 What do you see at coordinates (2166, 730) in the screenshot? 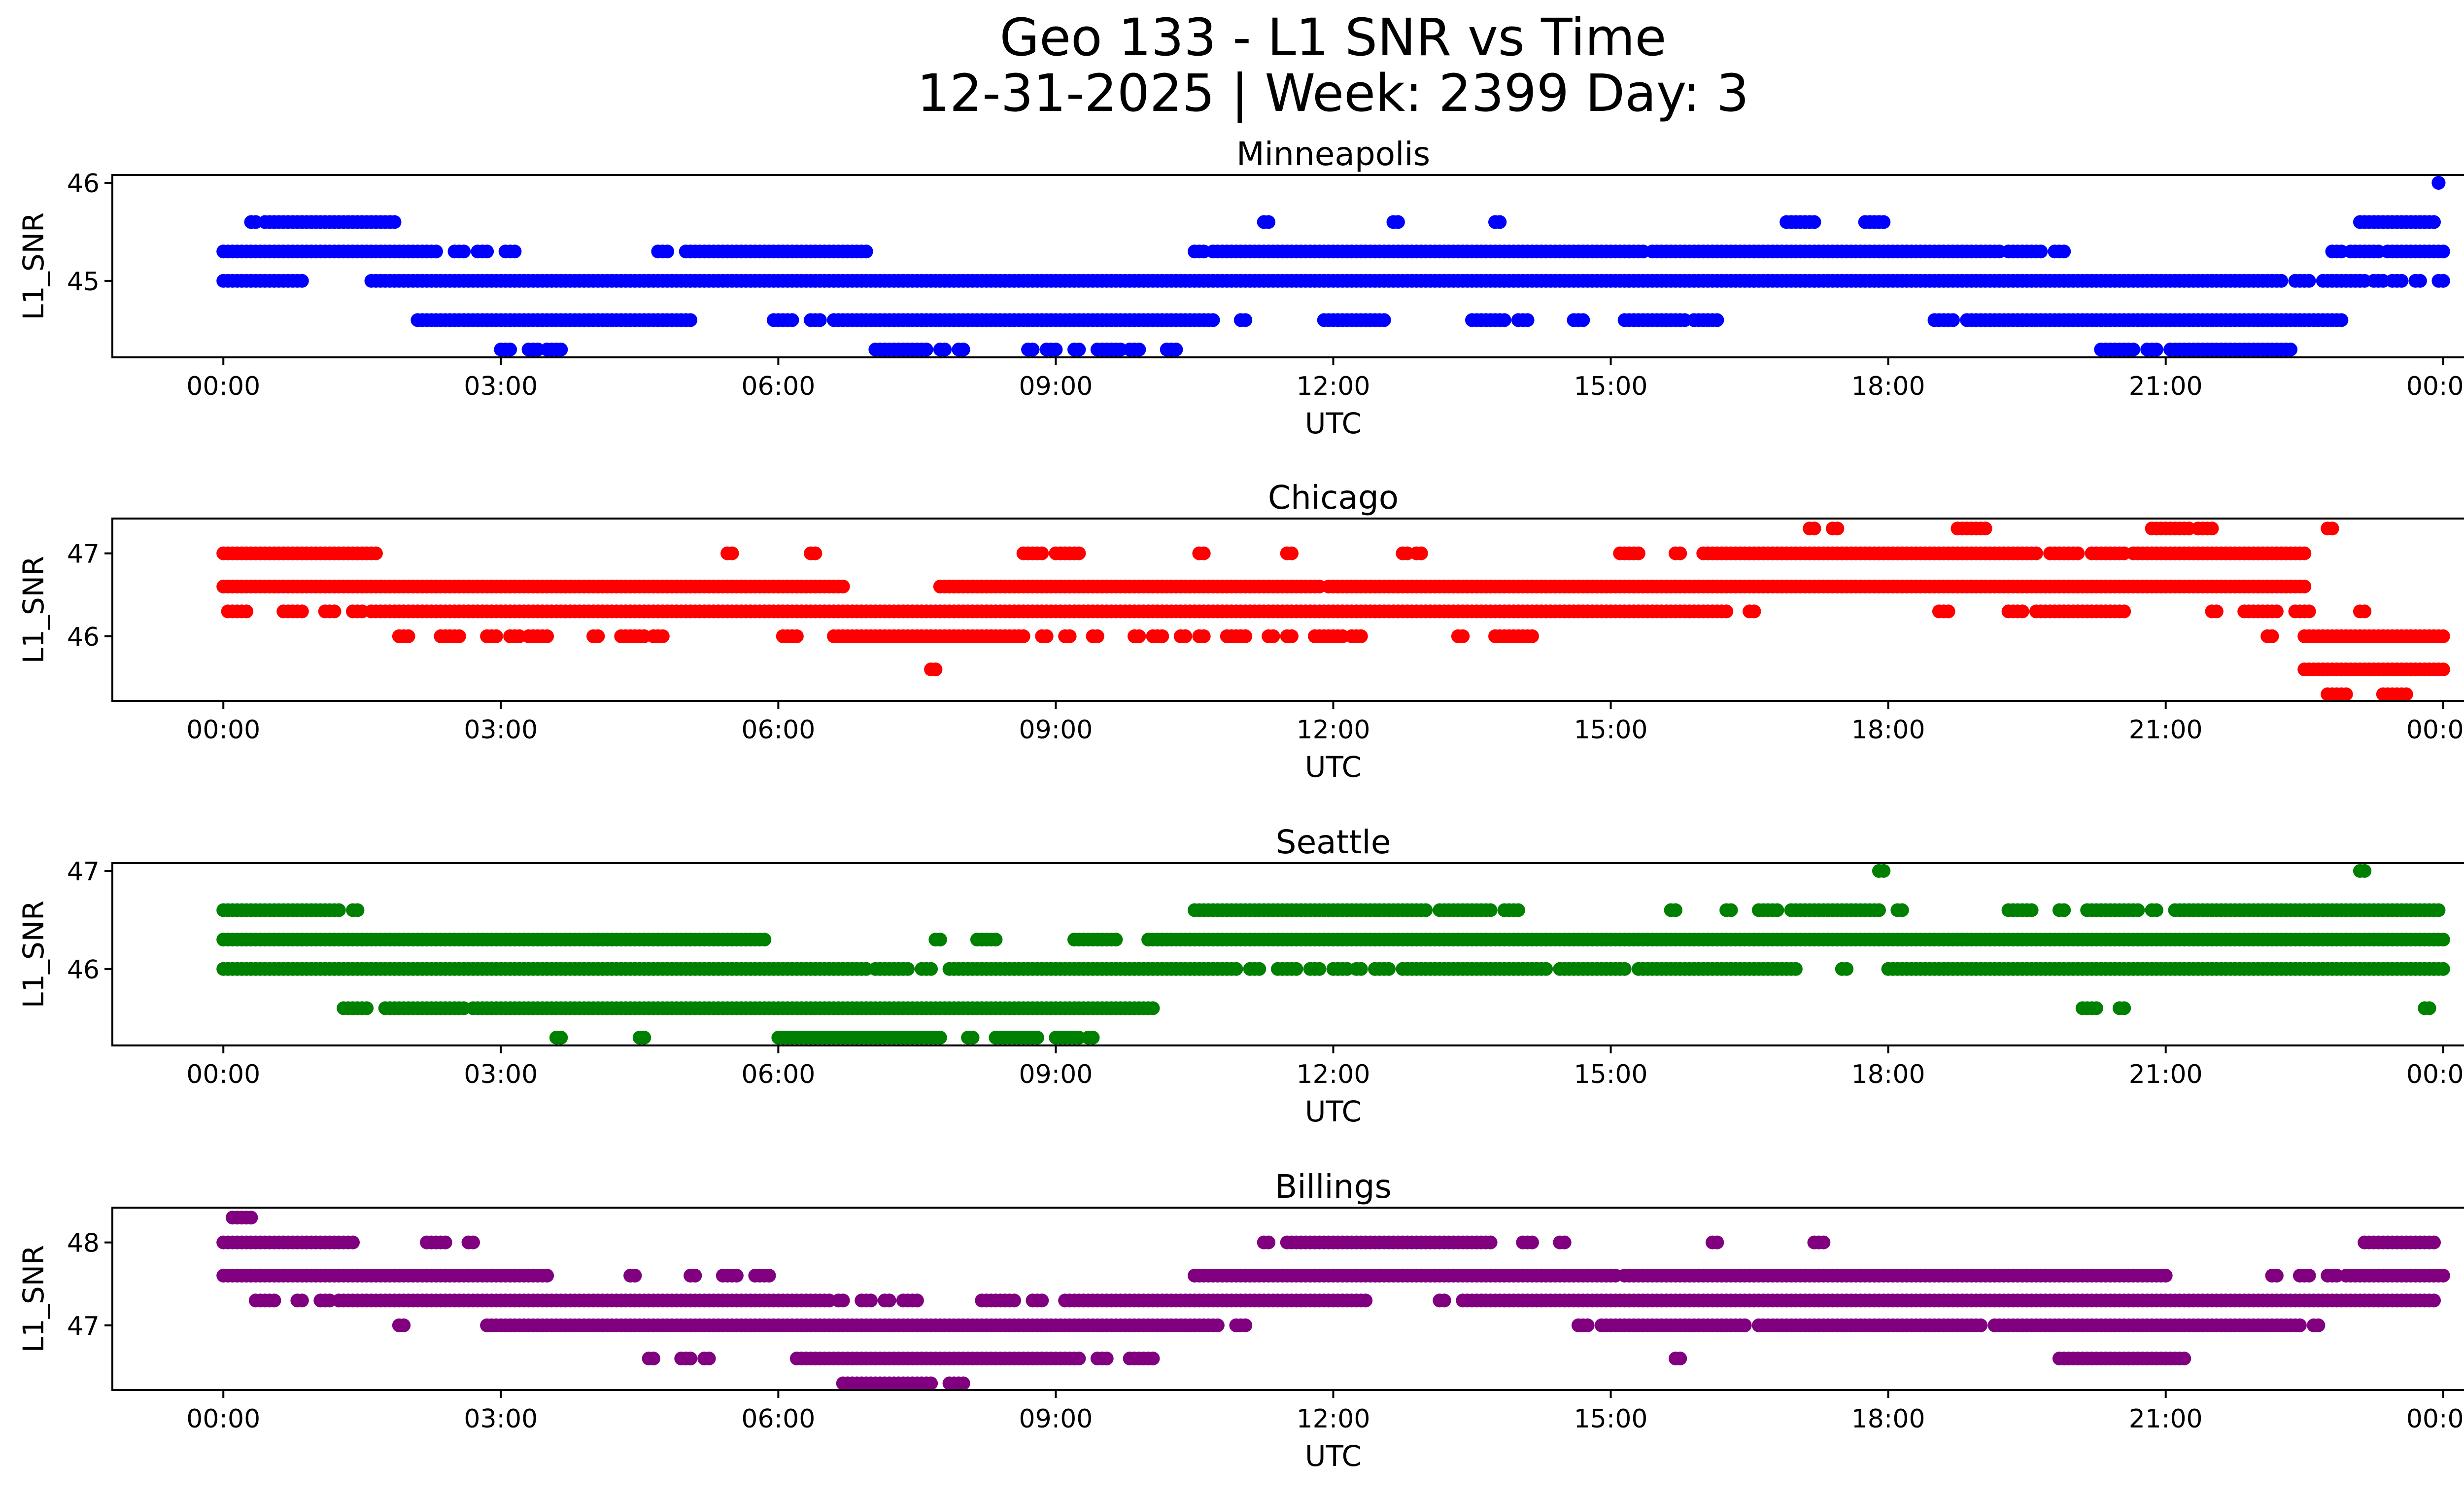
I see `x-tick-label: 21:00` at bounding box center [2166, 730].